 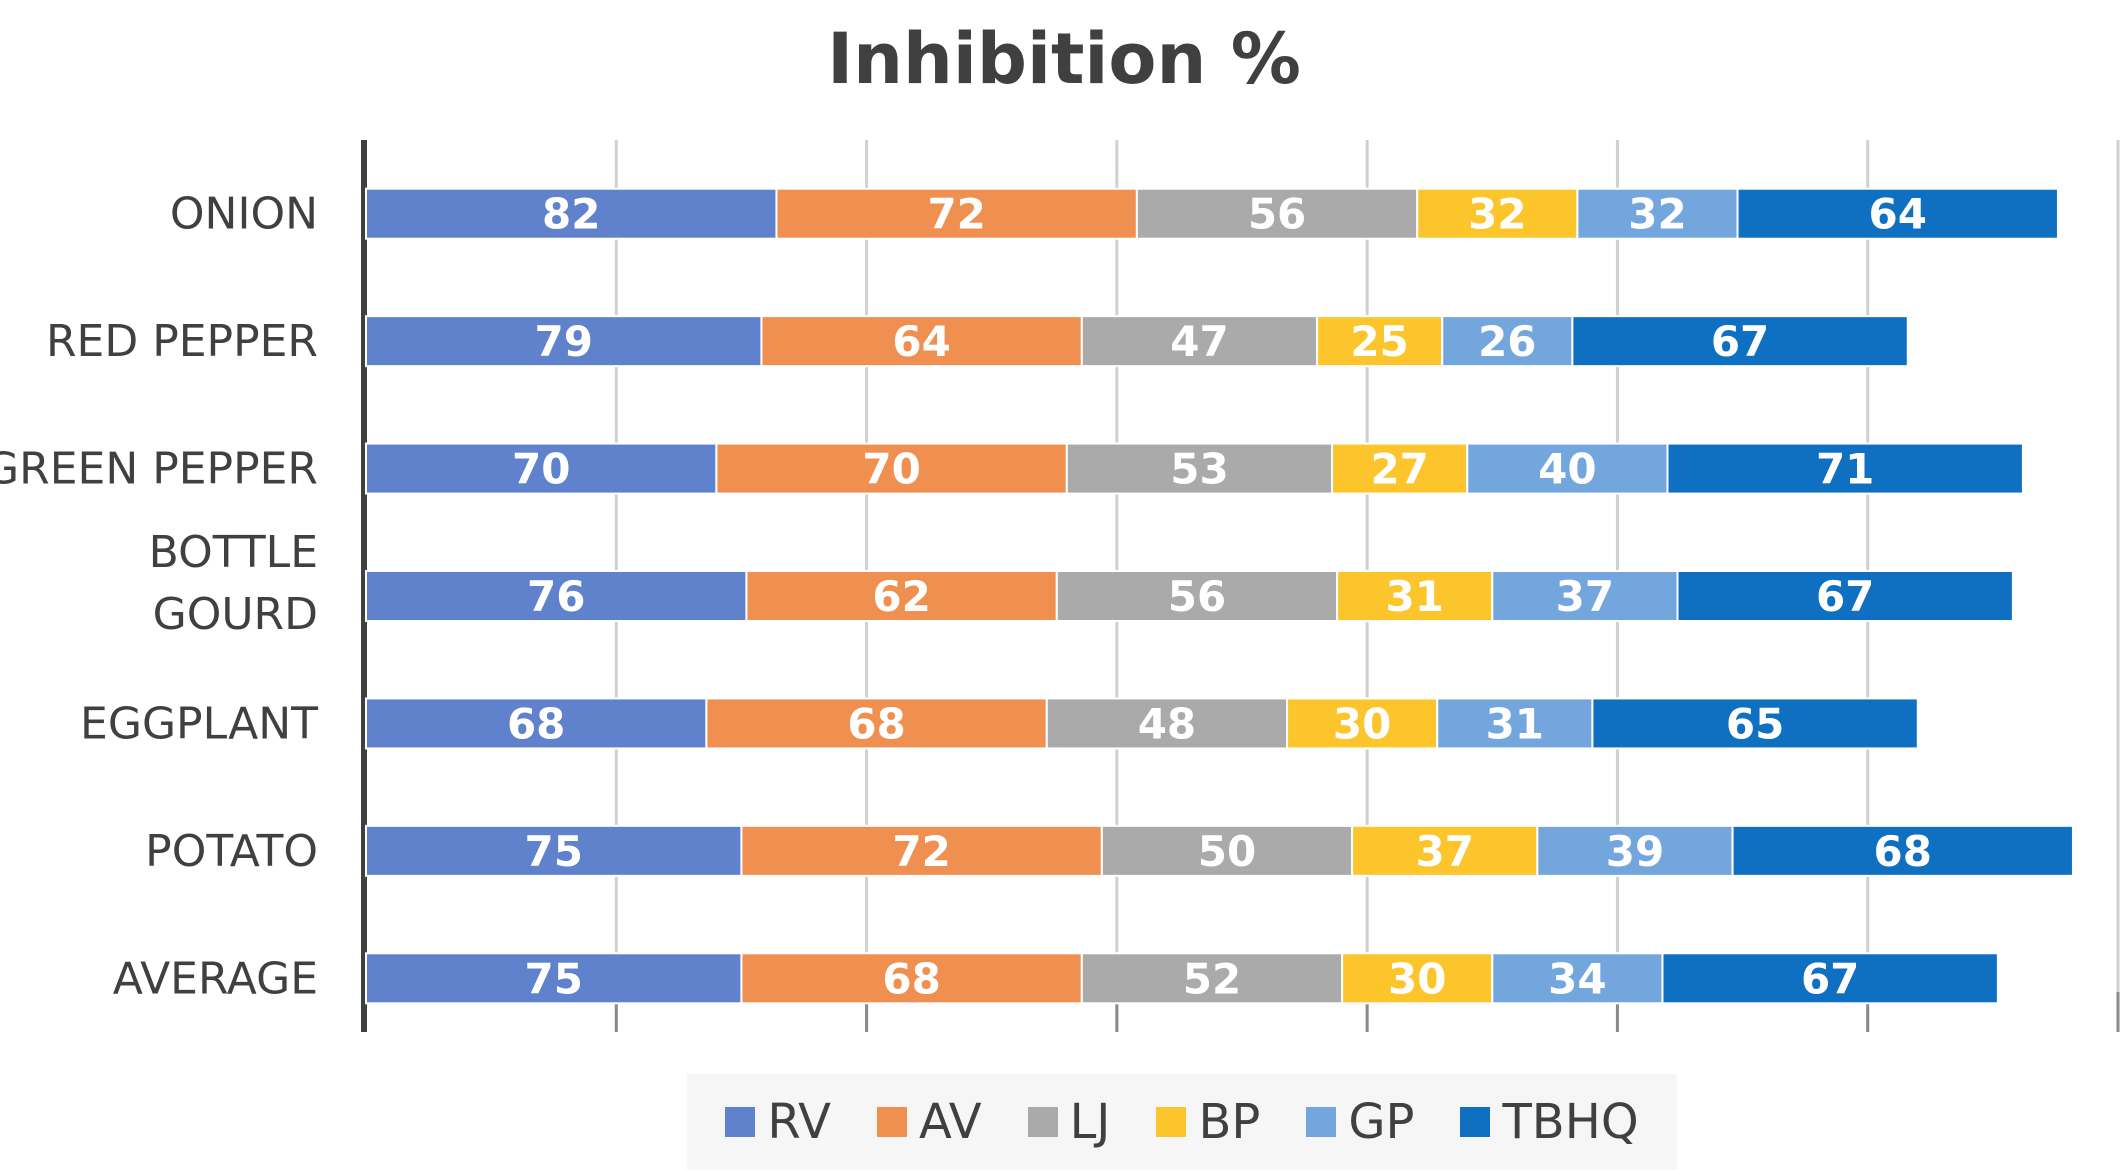 I want to click on legend-label: AV, so click(x=950, y=1122).